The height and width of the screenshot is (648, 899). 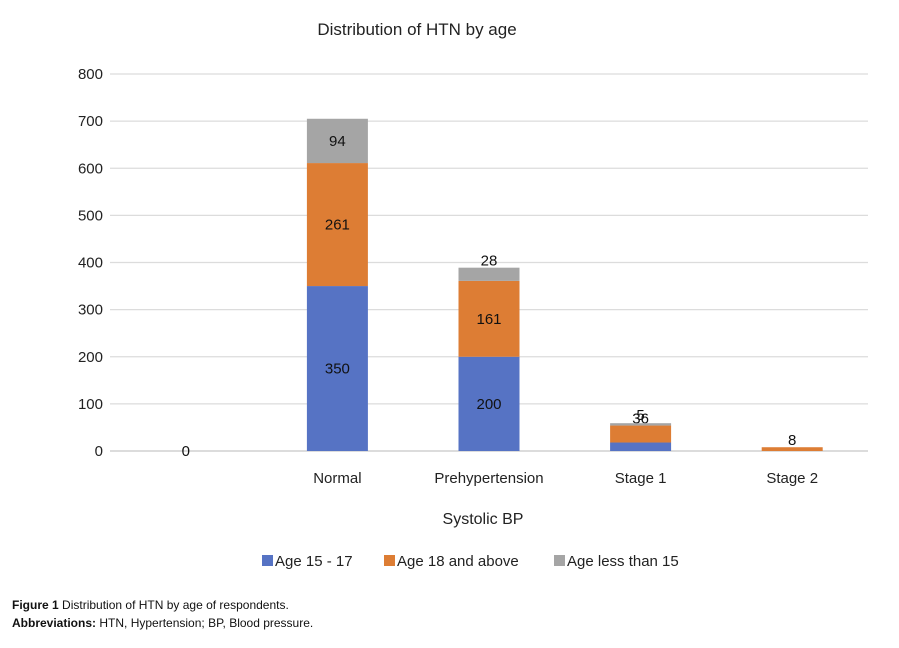 What do you see at coordinates (186, 451) in the screenshot?
I see `data-label: 0` at bounding box center [186, 451].